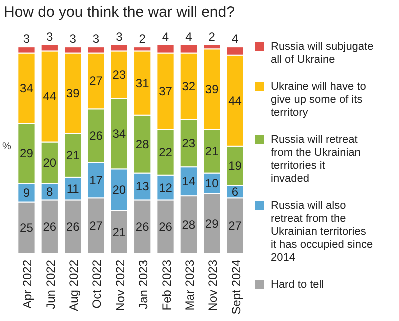 This screenshot has height=321, width=399. Describe the element at coordinates (297, 285) in the screenshot. I see `legend-label: Hard to tell` at that location.